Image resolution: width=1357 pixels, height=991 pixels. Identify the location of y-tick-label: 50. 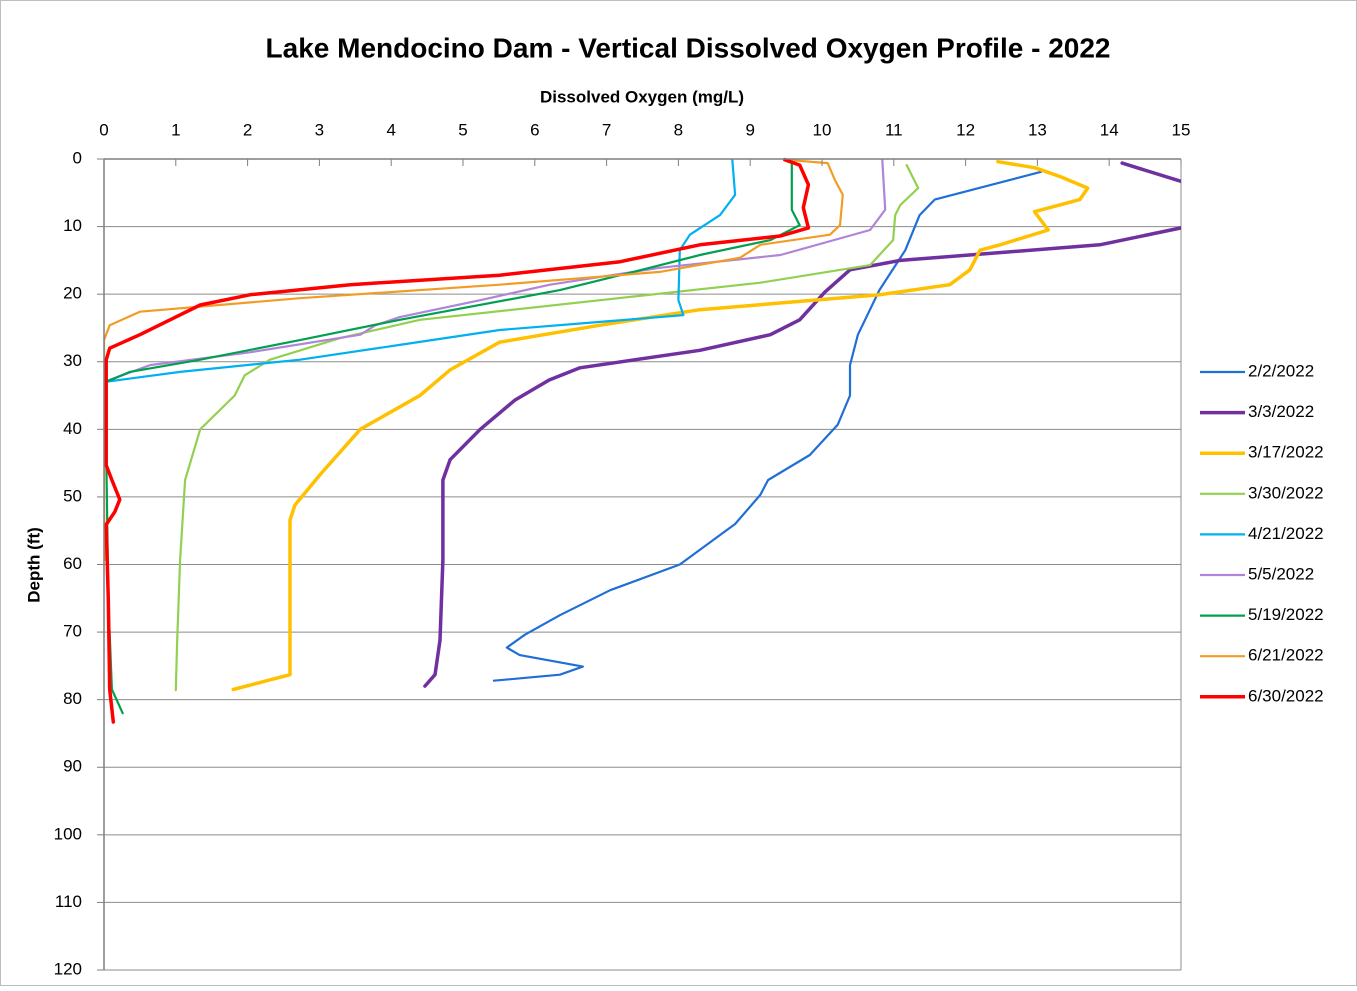
(72, 495).